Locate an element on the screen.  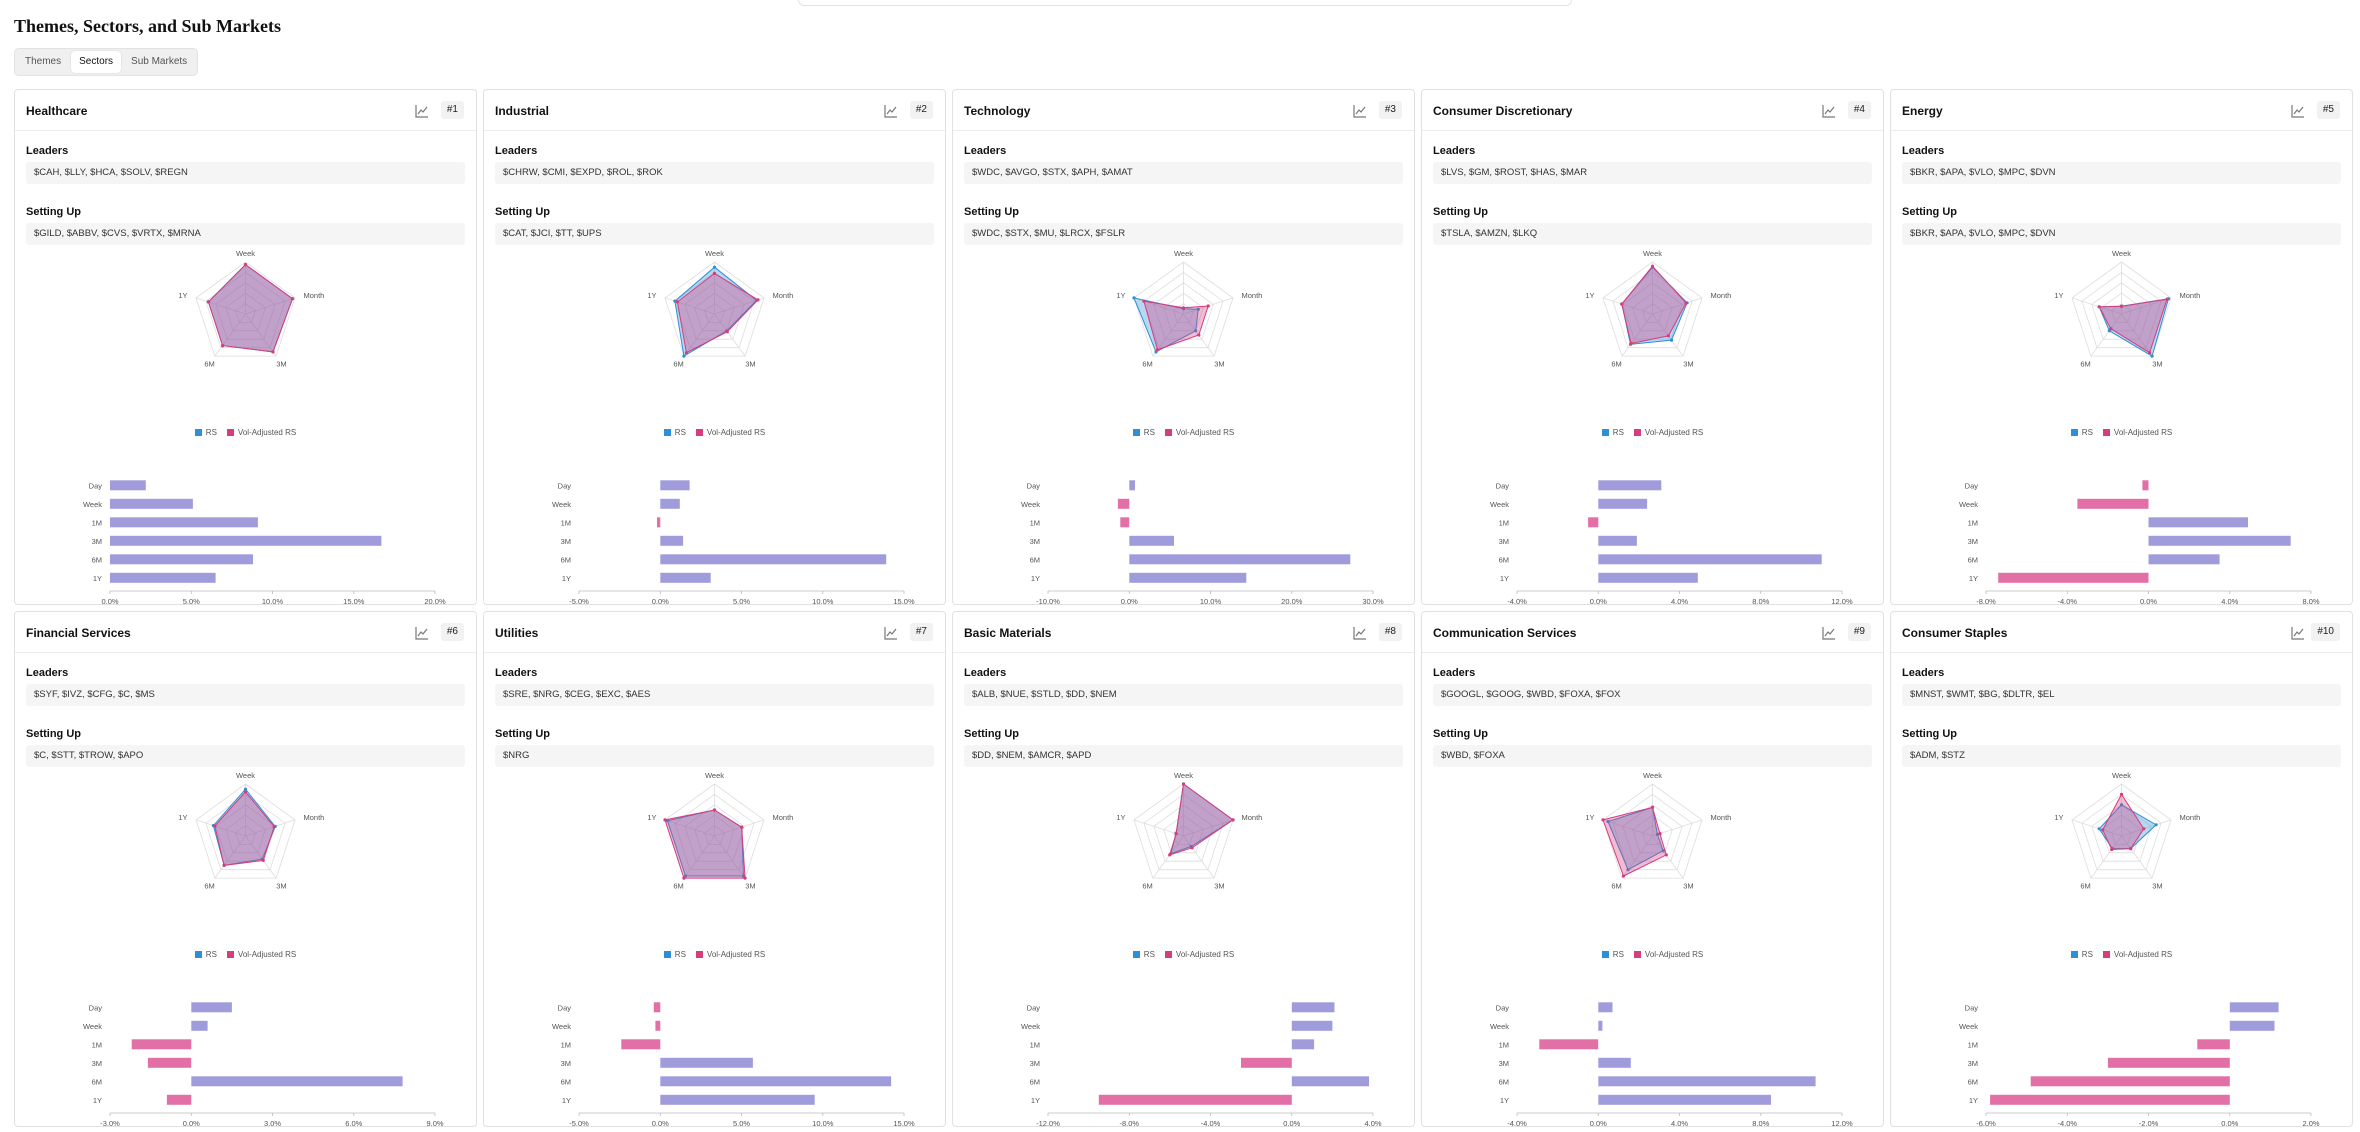
view-tabs: Themes Sectors Sub Markets is located at coordinates (106, 62).